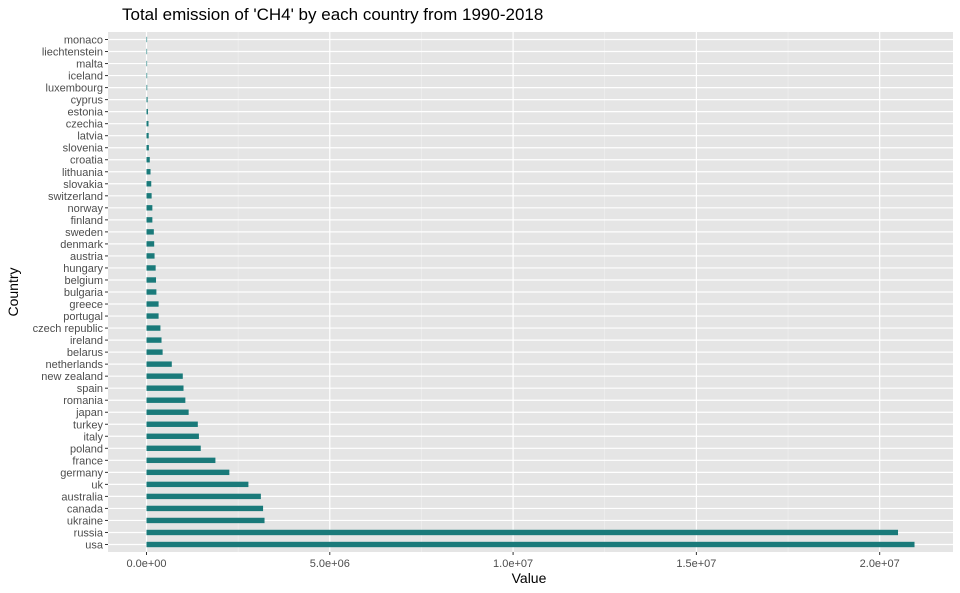 The image size is (960, 593). I want to click on y-tick-label: estonia, so click(86, 113).